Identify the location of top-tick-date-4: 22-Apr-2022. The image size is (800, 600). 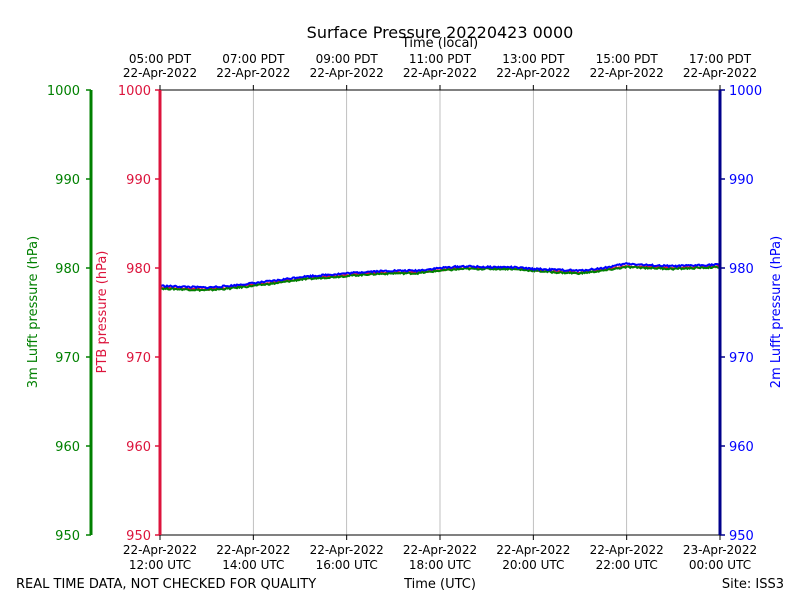
(533, 73).